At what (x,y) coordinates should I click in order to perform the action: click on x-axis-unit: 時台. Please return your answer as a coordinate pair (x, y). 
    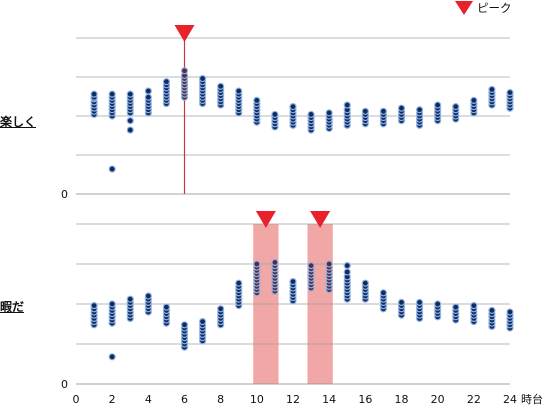
    Looking at the image, I should click on (532, 399).